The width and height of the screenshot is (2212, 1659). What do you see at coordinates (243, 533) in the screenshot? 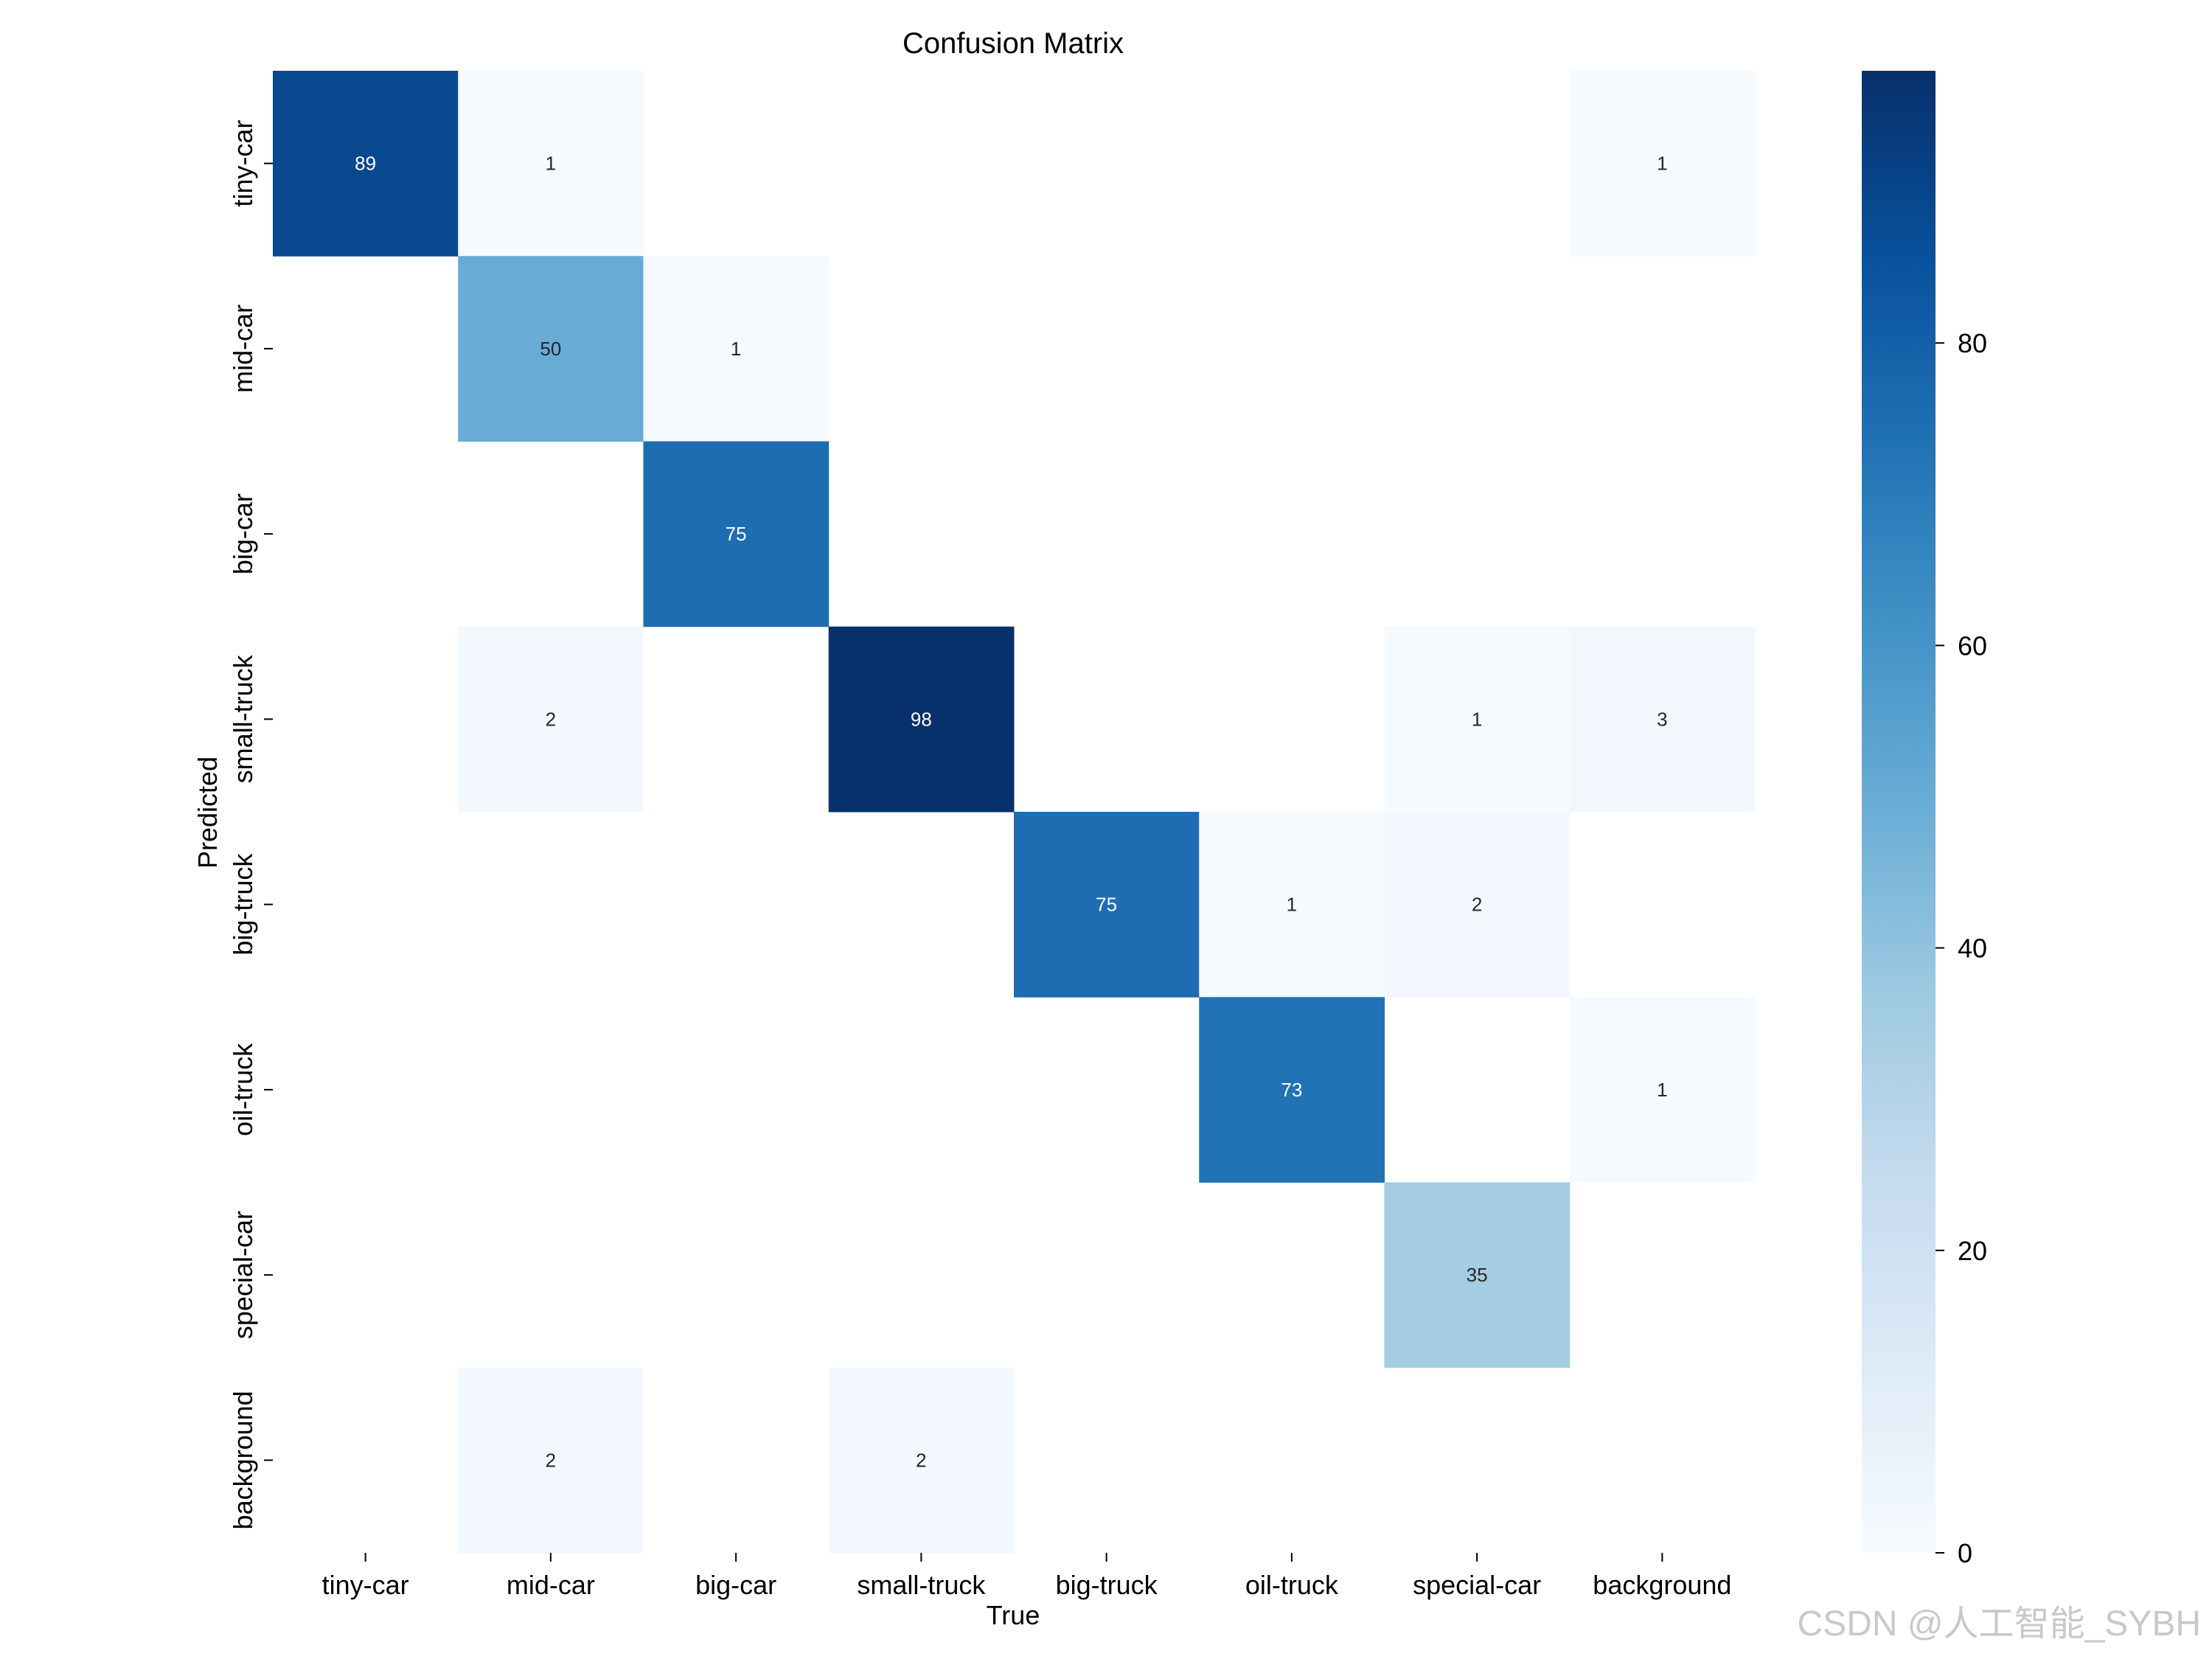
I see `y-tick-label: big-car` at bounding box center [243, 533].